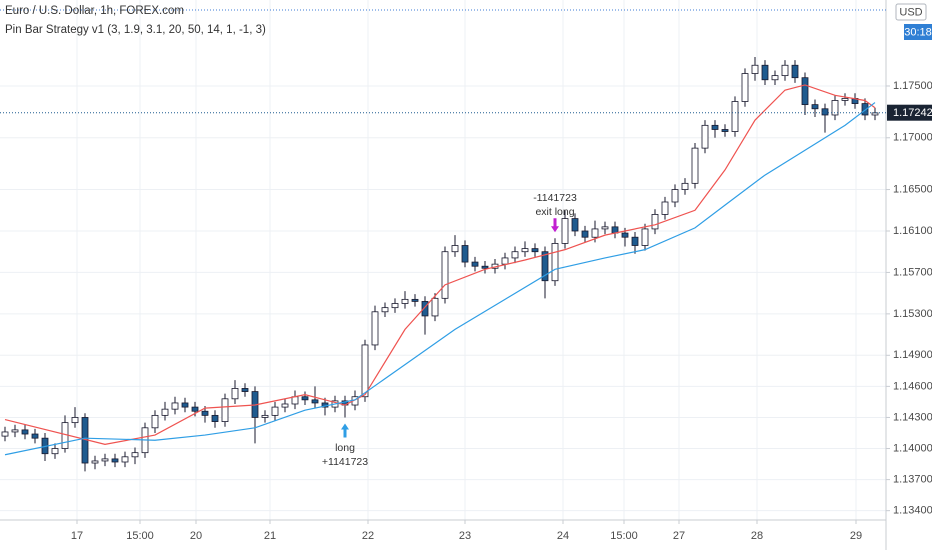 The width and height of the screenshot is (932, 550). What do you see at coordinates (912, 480) in the screenshot?
I see `y-tick-label: 1.13700` at bounding box center [912, 480].